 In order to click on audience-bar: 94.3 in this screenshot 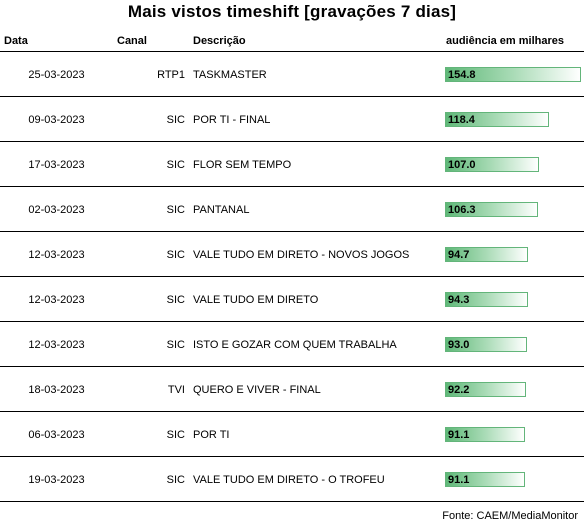, I will do `click(486, 299)`.